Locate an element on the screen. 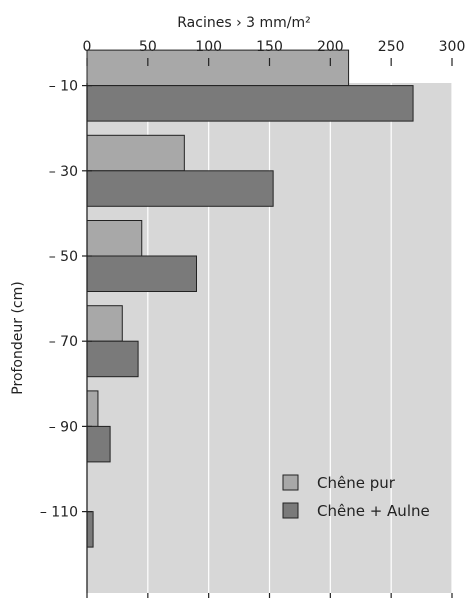 This screenshot has width=469, height=598. x-tick-label-250: 250 is located at coordinates (391, 47).